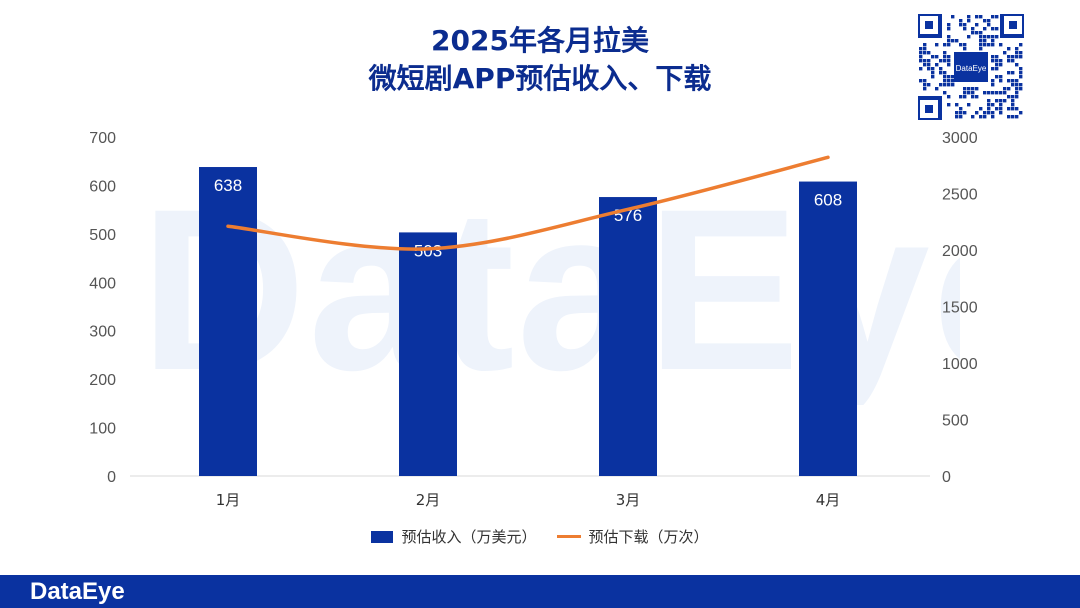  I want to click on right-tick-label: 2500, so click(960, 195).